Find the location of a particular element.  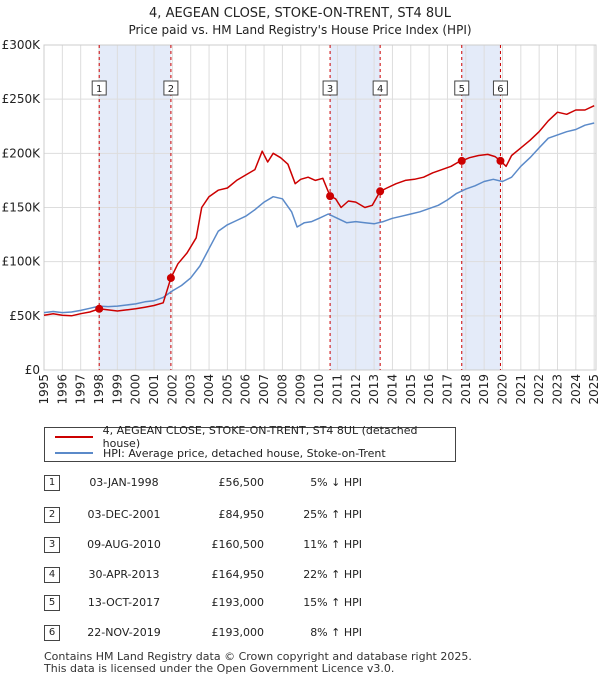

x-tick-label: 2008 is located at coordinates (282, 389).